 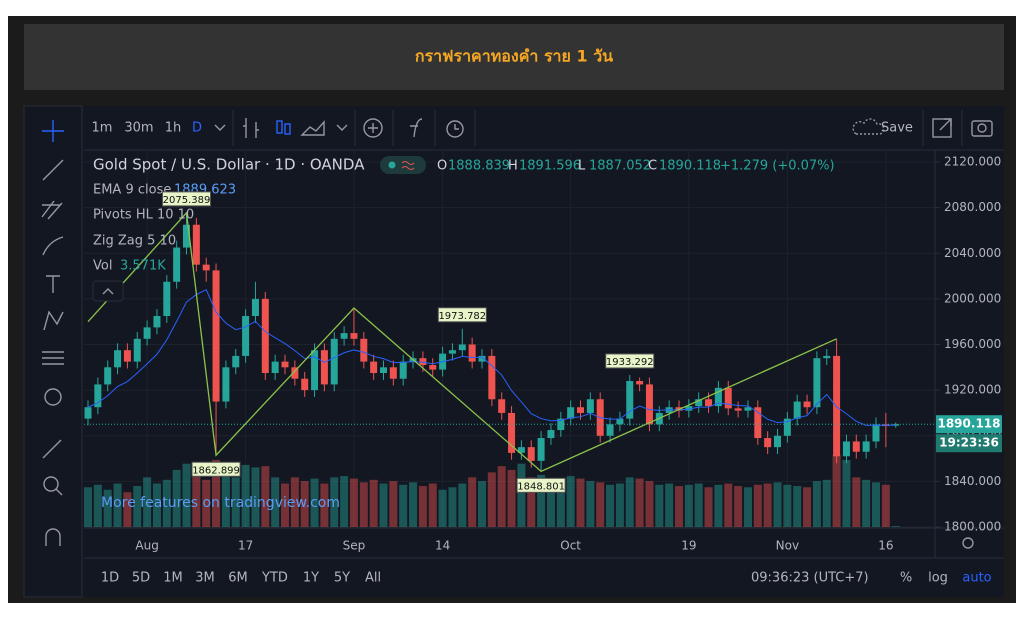 What do you see at coordinates (630, 362) in the screenshot?
I see `pivot-label: 1933.292` at bounding box center [630, 362].